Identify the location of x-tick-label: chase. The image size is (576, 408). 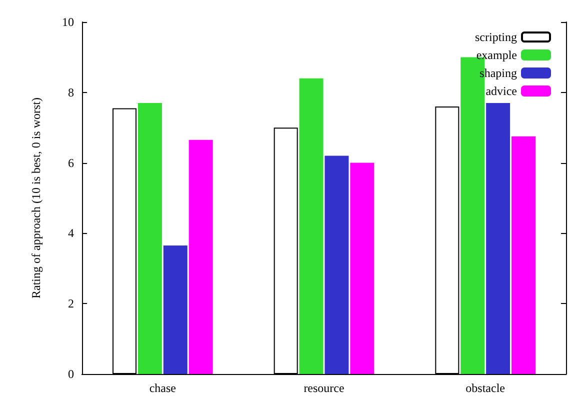
(162, 388).